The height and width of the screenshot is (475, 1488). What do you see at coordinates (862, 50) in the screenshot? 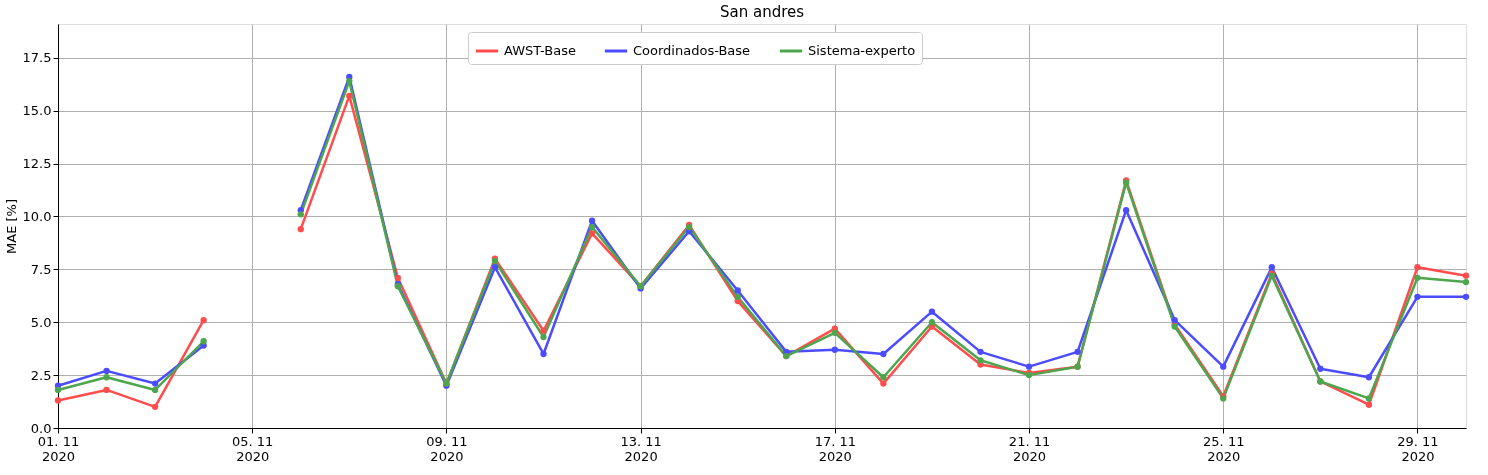
I see `legend-label: Sistema-experto` at bounding box center [862, 50].